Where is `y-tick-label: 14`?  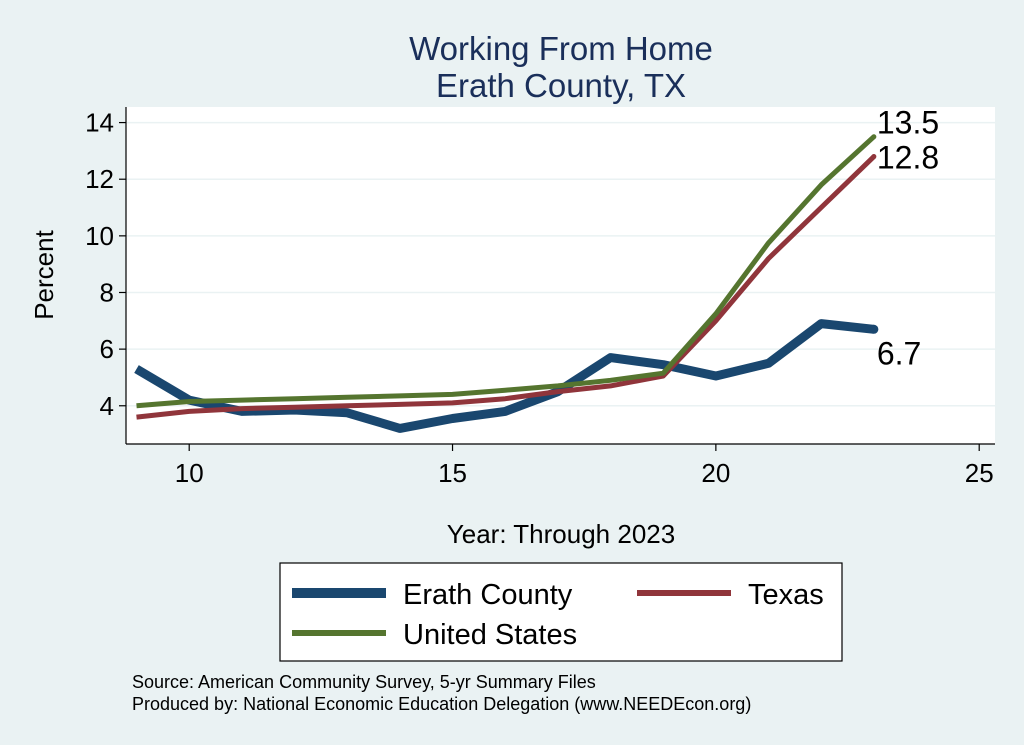 y-tick-label: 14 is located at coordinates (99, 123).